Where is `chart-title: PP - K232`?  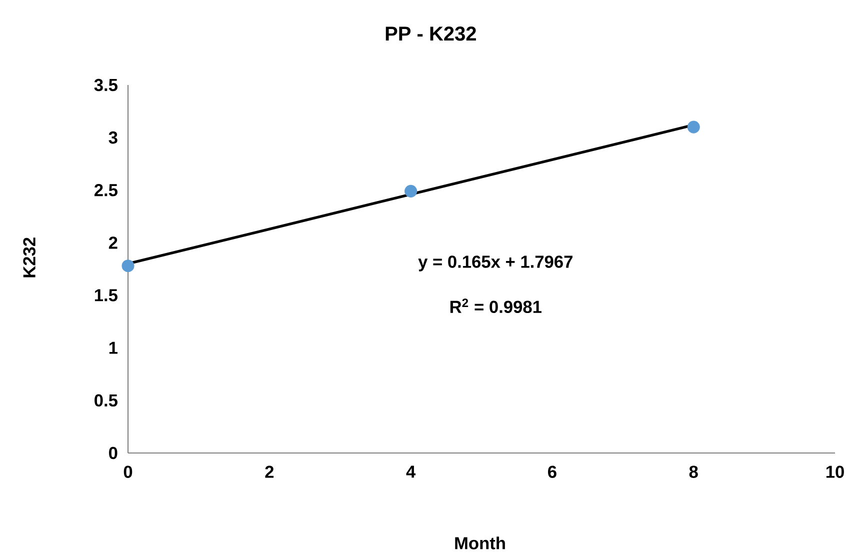 chart-title: PP - K232 is located at coordinates (431, 33).